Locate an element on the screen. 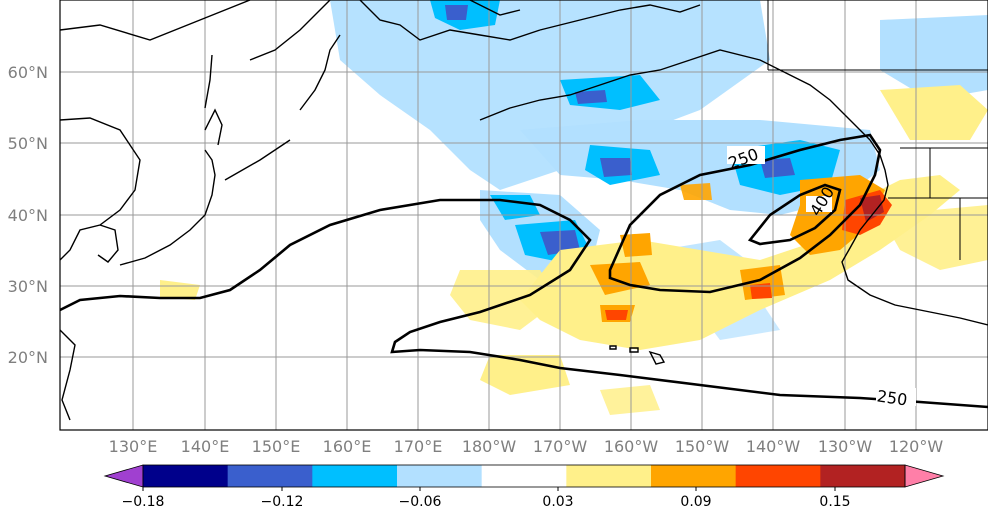  lat-label-50n: 50°N is located at coordinates (28, 143).